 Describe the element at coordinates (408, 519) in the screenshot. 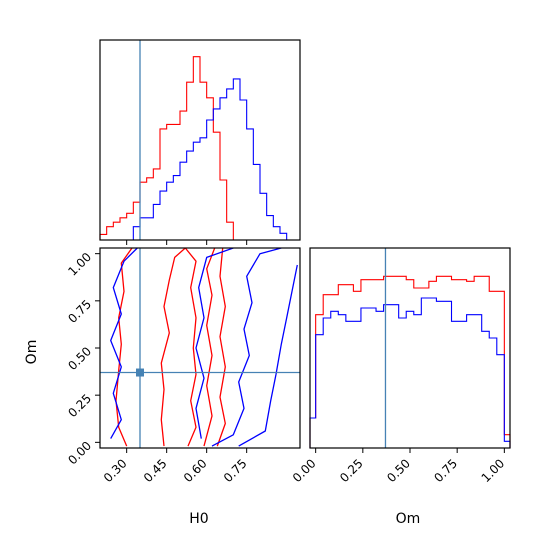

I see `x-axis-label-om: Om` at that location.